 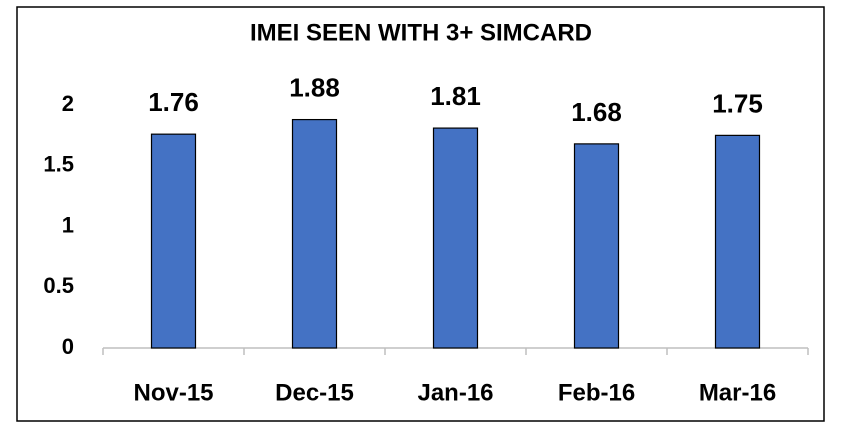 What do you see at coordinates (68, 224) in the screenshot?
I see `y-tick-label: 1` at bounding box center [68, 224].